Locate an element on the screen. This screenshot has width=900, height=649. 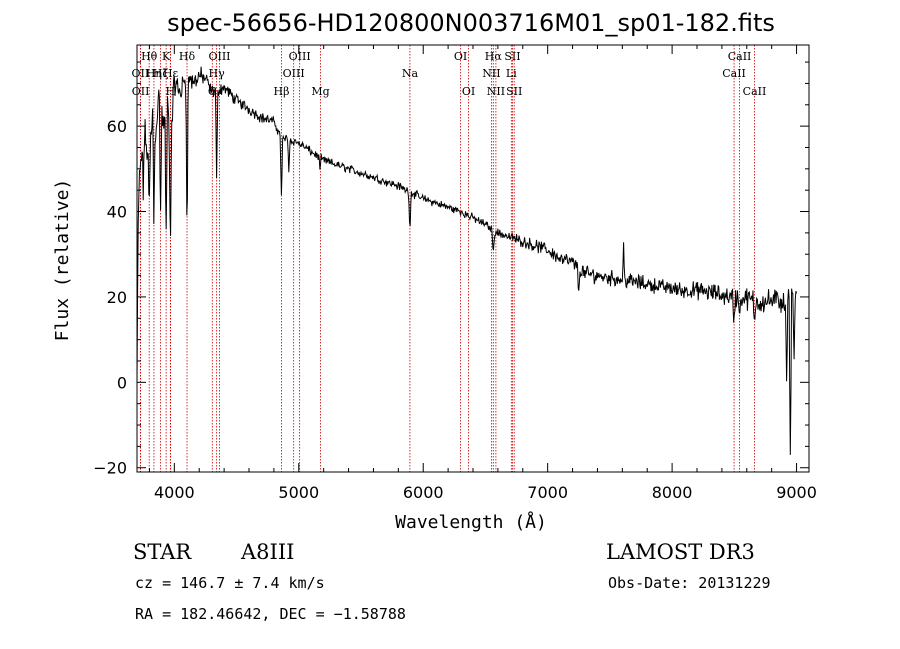
line-label: Hγ is located at coordinates (217, 73).